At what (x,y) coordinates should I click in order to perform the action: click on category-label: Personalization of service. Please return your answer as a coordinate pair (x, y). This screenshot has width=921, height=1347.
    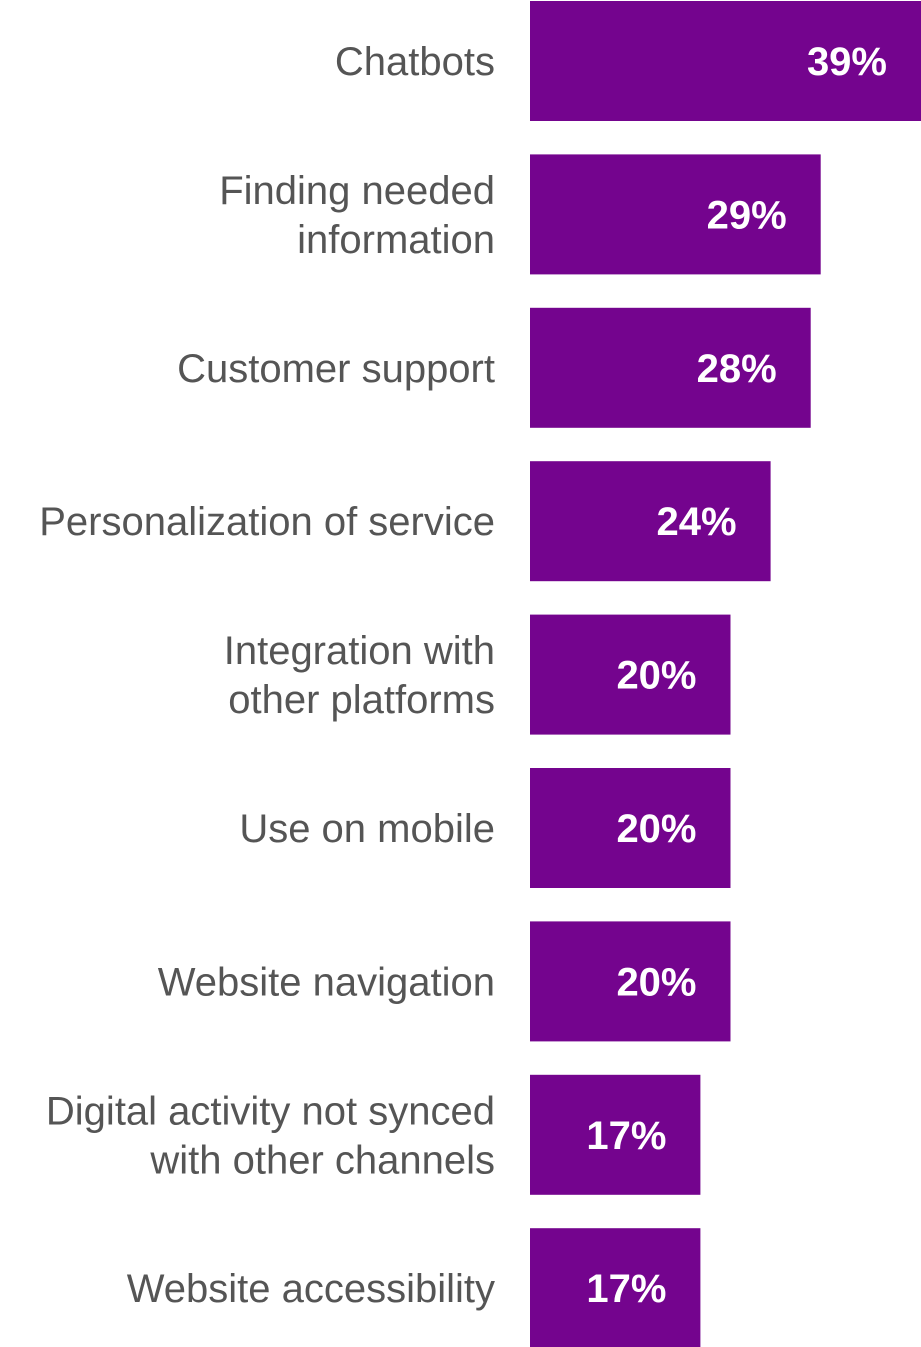
    Looking at the image, I should click on (267, 522).